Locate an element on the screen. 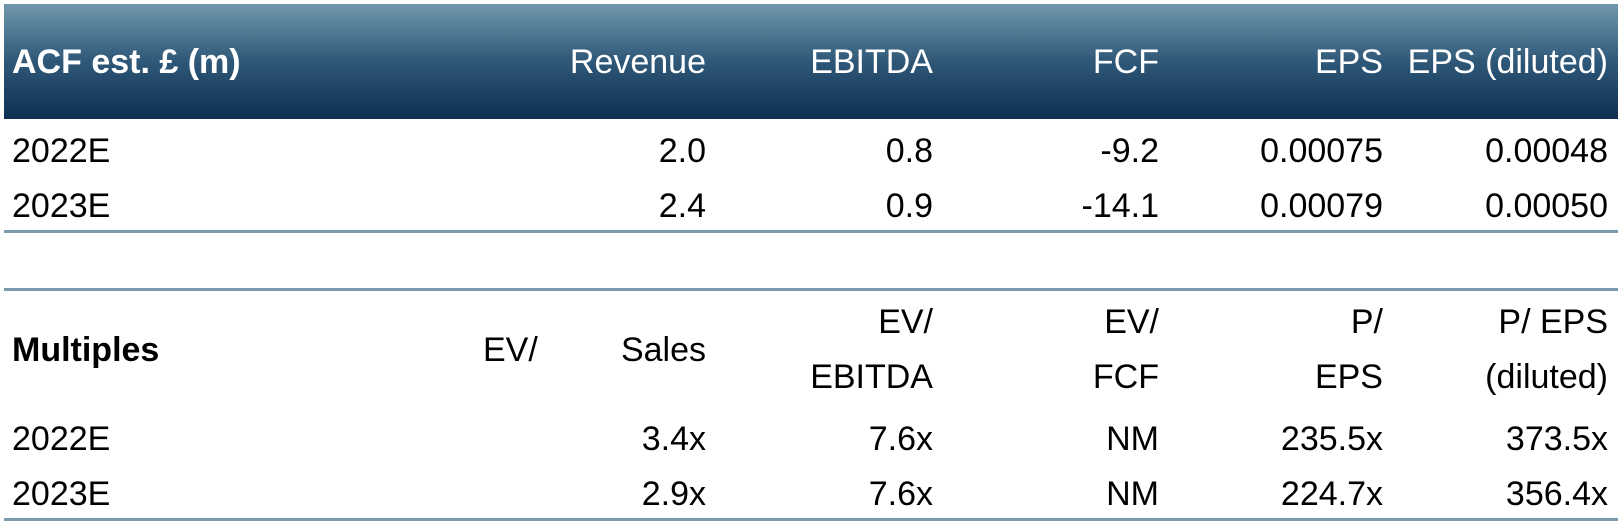  estimates-cell-ebitda: 0.9 is located at coordinates (909, 206).